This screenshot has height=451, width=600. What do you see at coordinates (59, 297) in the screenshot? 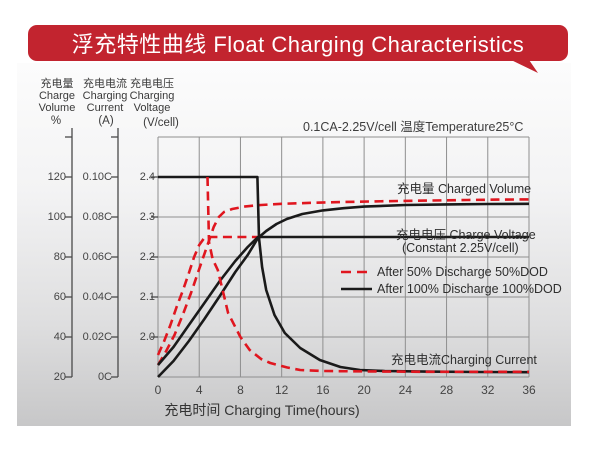
I see `volume-tick-label: 60` at bounding box center [59, 297].